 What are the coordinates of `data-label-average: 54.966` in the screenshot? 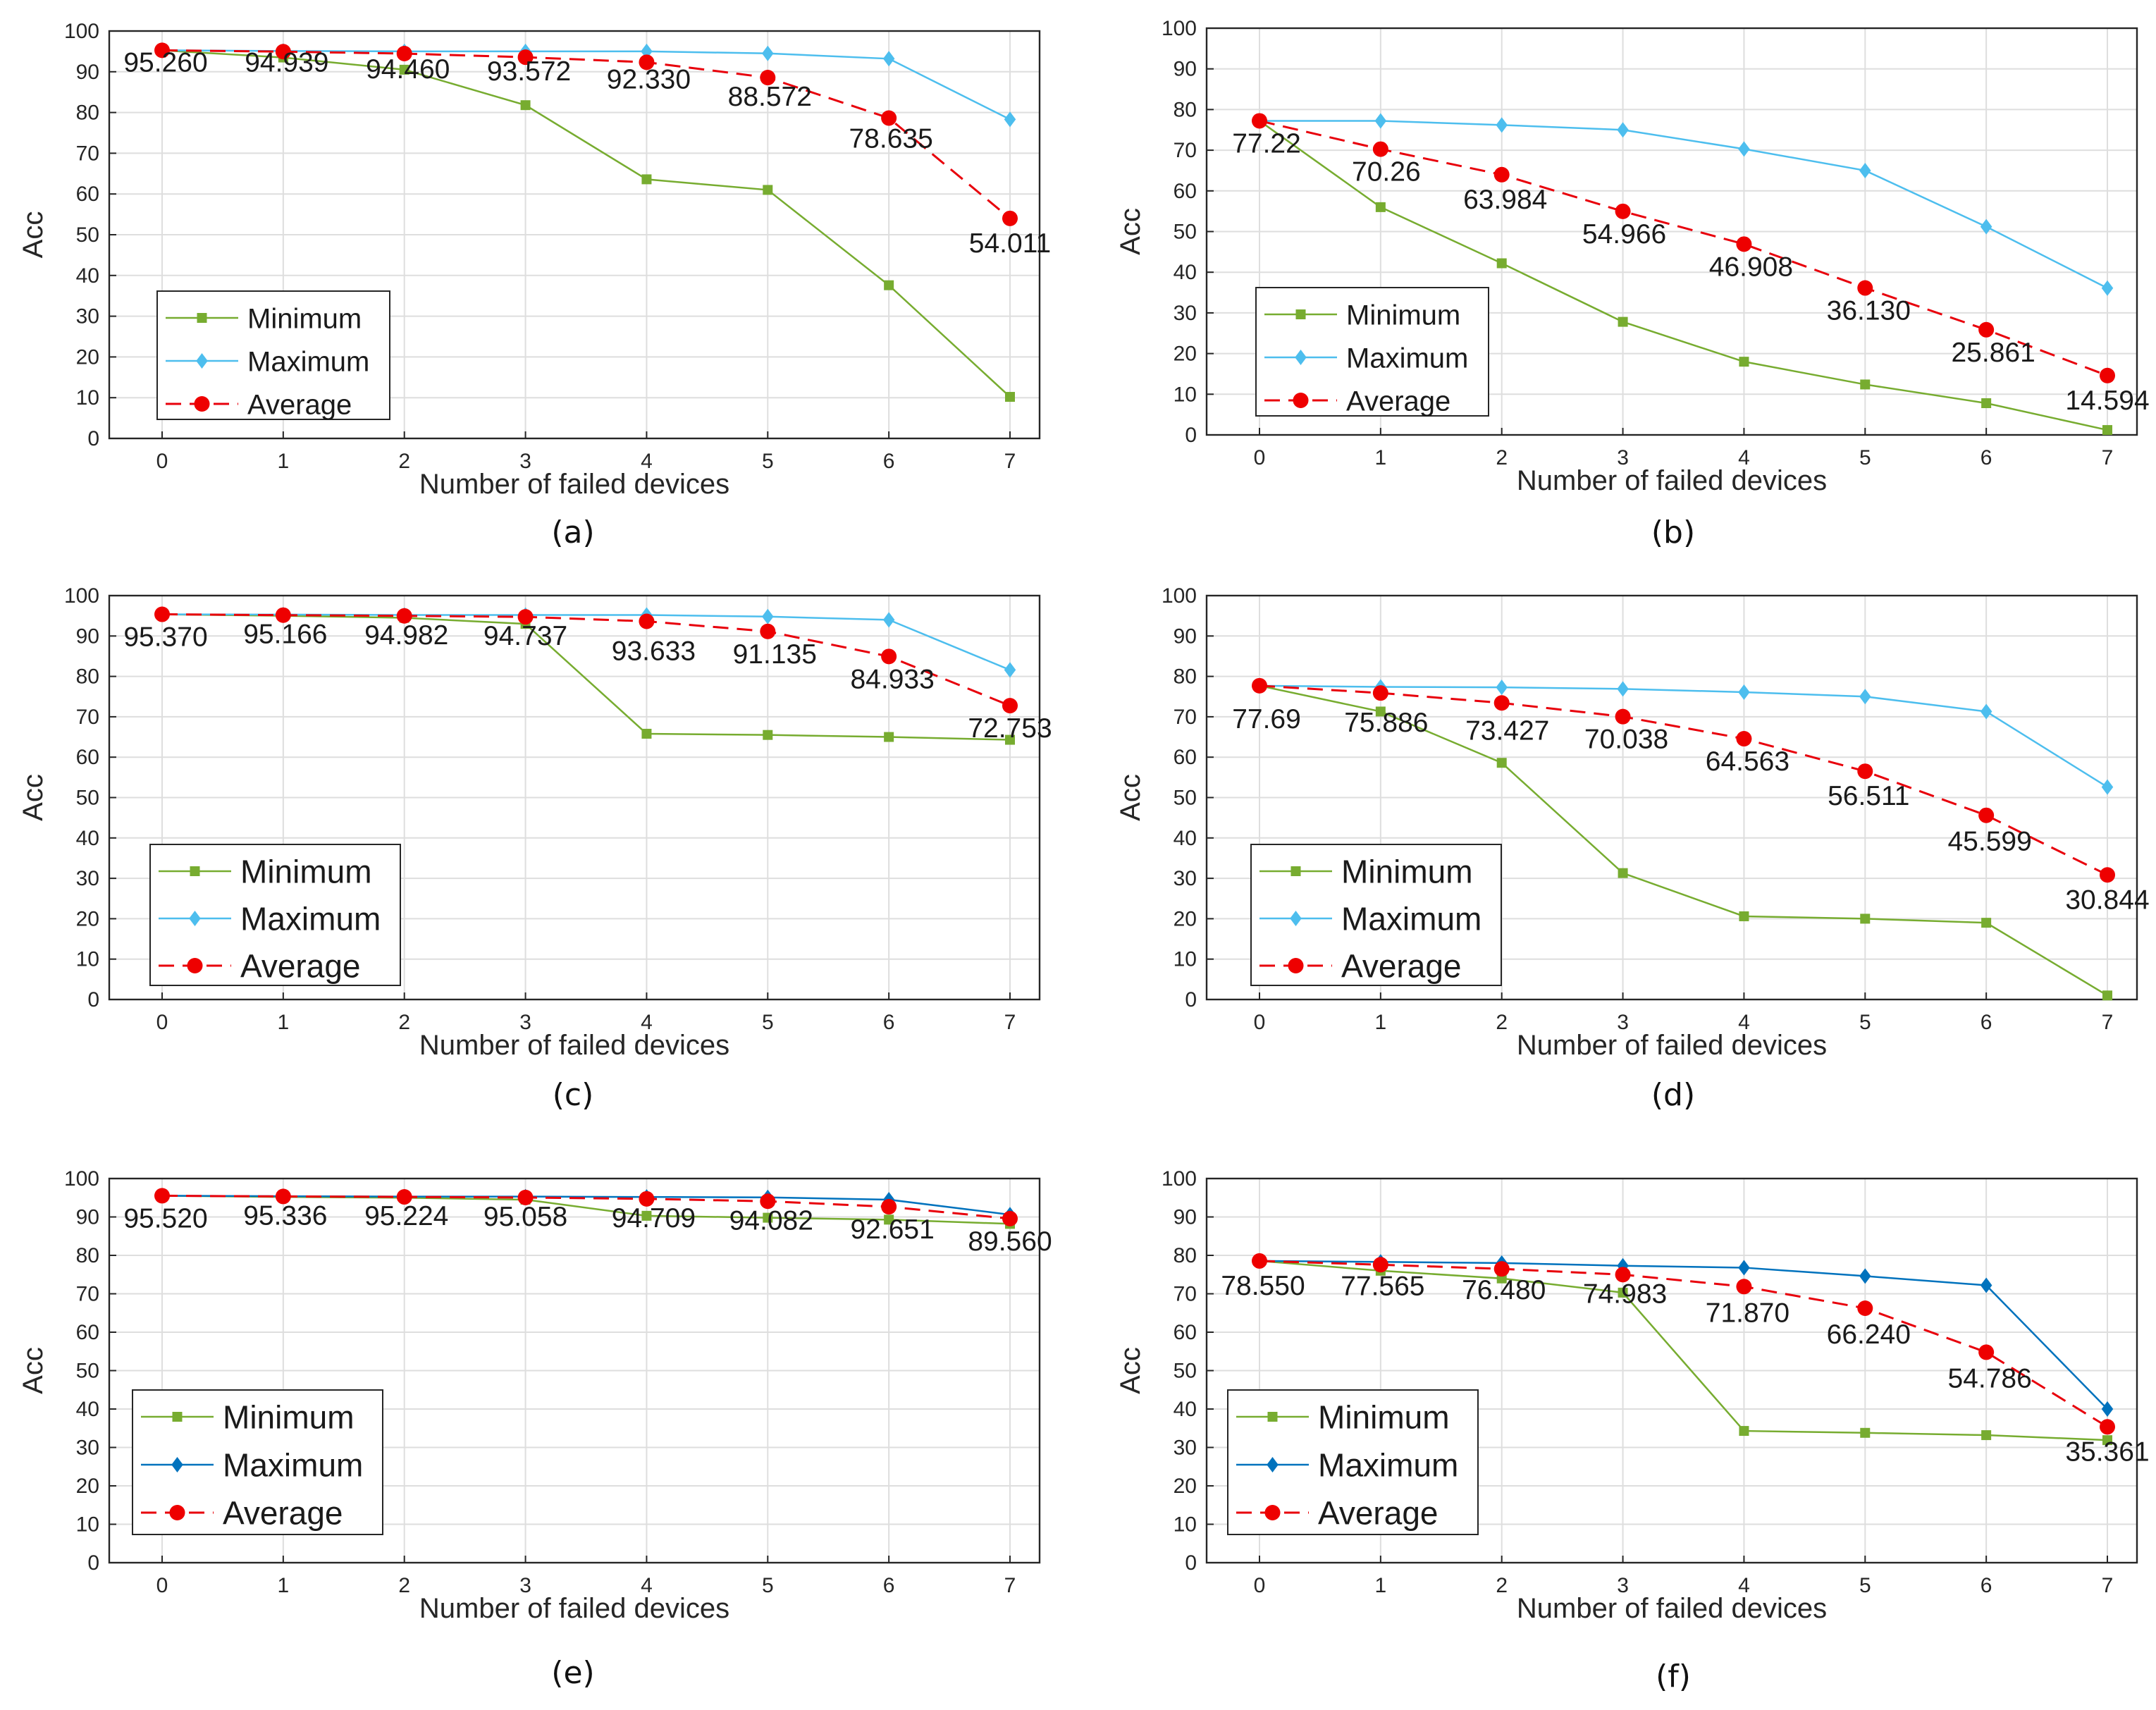 It's located at (1624, 234).